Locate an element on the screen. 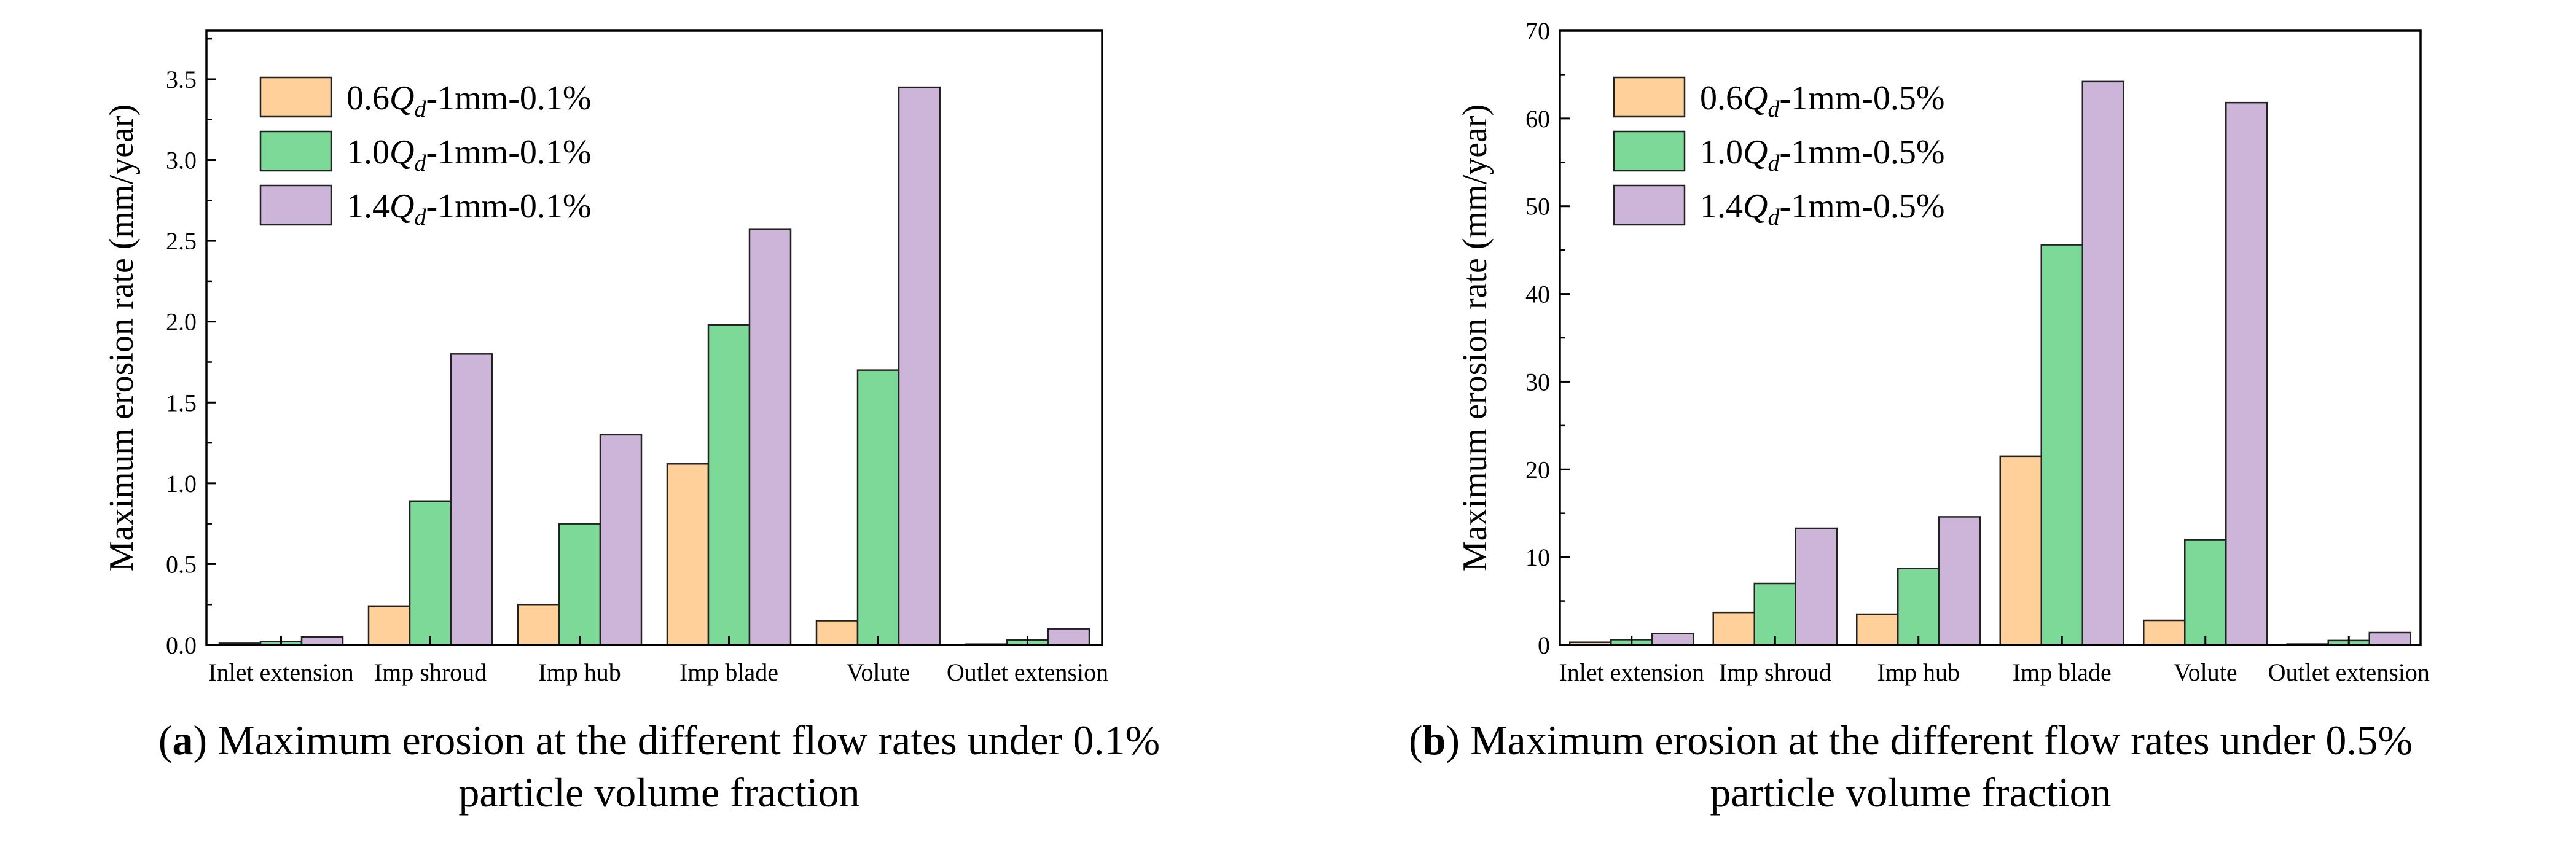  bar-0.6Qd-1mm-0.1%-Volute is located at coordinates (837, 633).